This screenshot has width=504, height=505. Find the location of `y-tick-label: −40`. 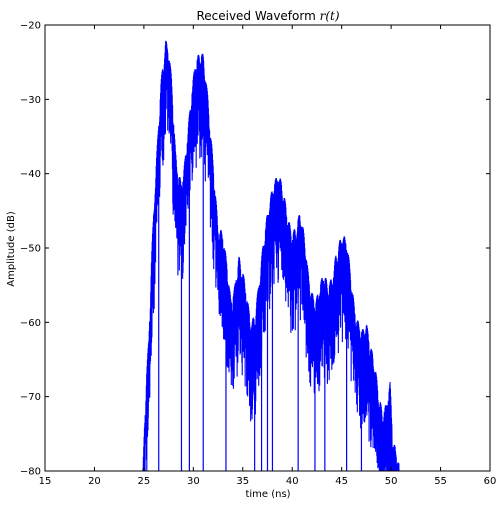

y-tick-label: −40 is located at coordinates (30, 174).